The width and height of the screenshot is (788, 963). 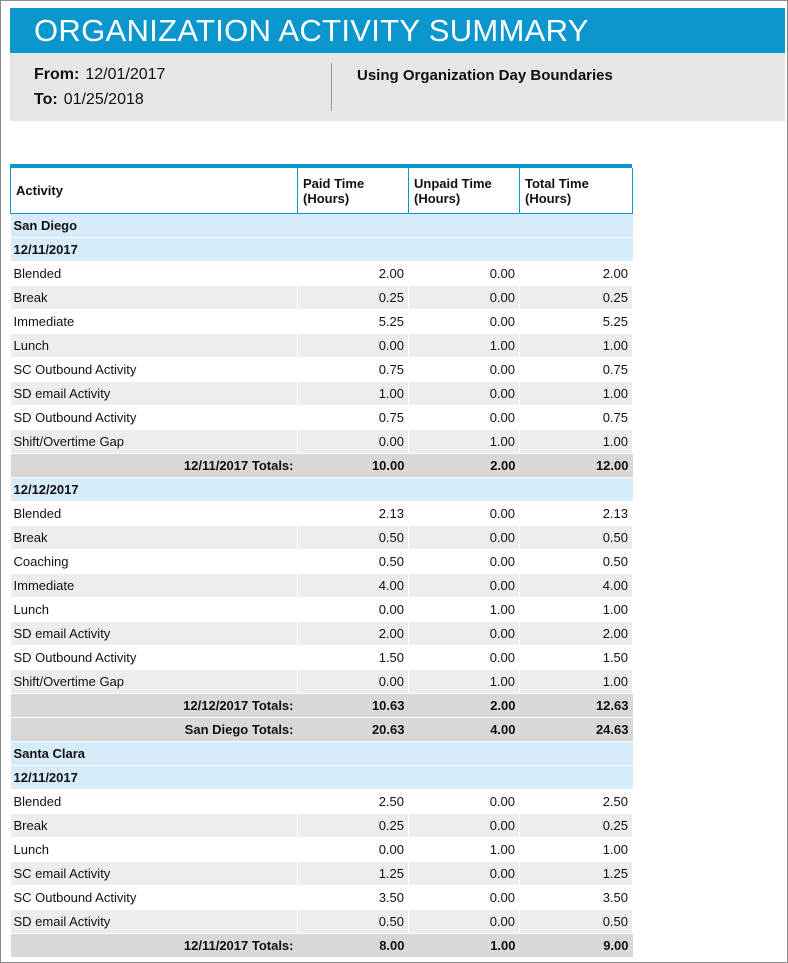 I want to click on total-time-cell: 3.50, so click(x=576, y=897).